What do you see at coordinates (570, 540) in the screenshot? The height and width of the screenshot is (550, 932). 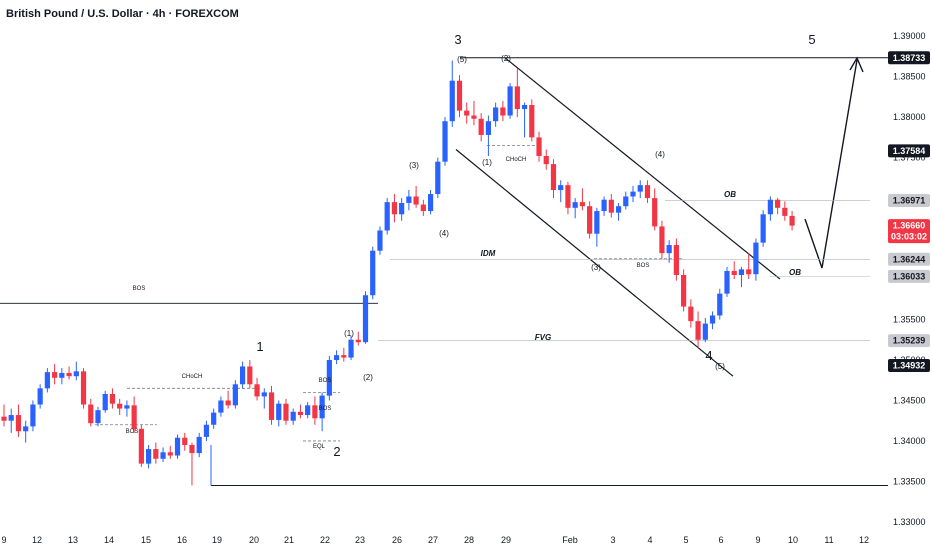 I see `x-tick-label: Feb` at bounding box center [570, 540].